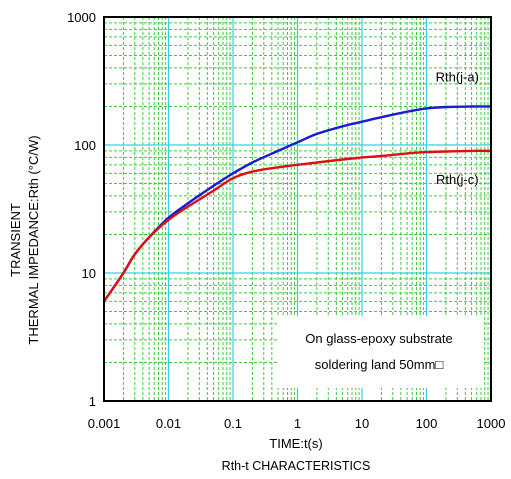 The height and width of the screenshot is (479, 511). What do you see at coordinates (233, 423) in the screenshot?
I see `x-tick-label: 0.1` at bounding box center [233, 423].